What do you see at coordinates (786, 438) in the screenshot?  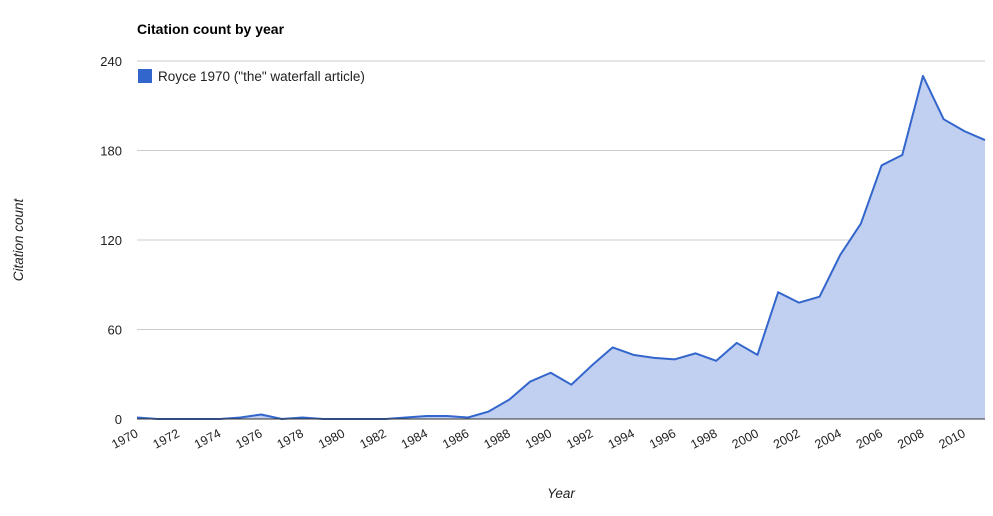 I see `x-tick-label: 2002` at bounding box center [786, 438].